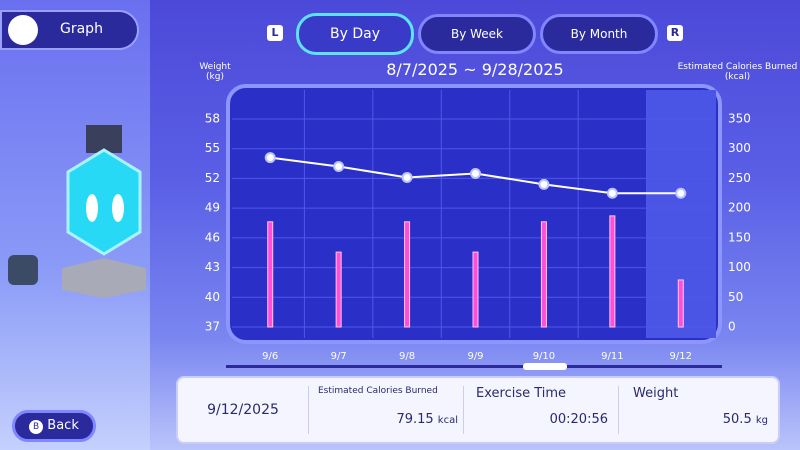 The image size is (800, 450). What do you see at coordinates (212, 327) in the screenshot?
I see `y-tick-label: 37` at bounding box center [212, 327].